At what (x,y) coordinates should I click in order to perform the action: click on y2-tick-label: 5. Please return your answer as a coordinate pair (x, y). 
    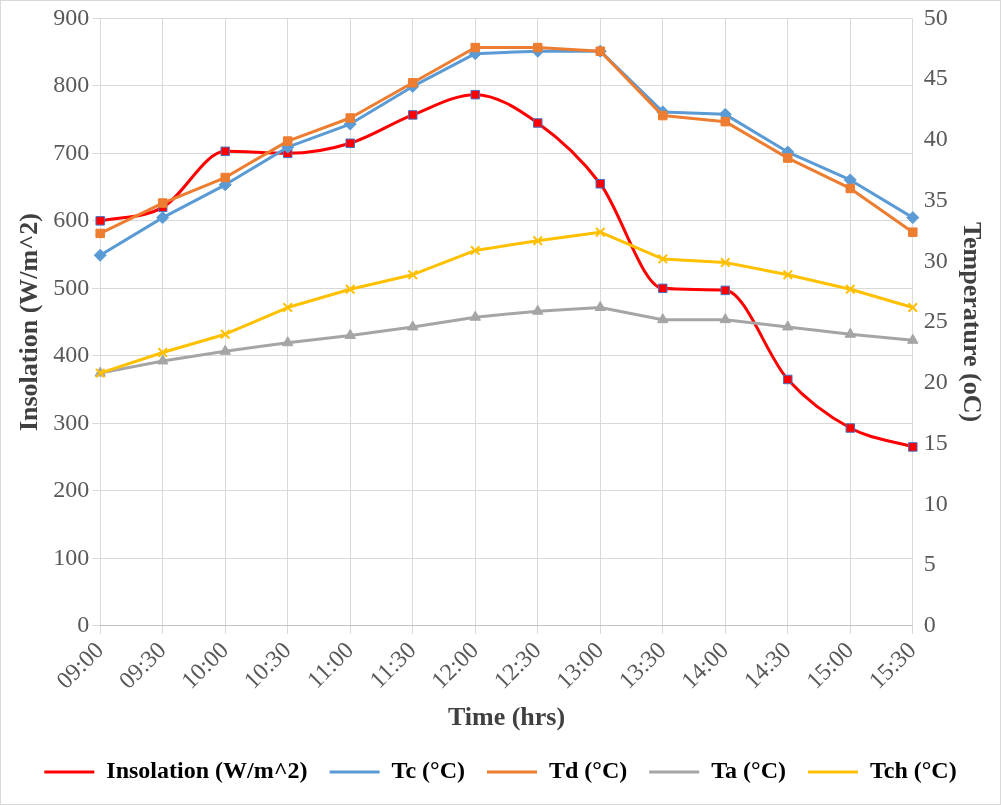
    Looking at the image, I should click on (929, 563).